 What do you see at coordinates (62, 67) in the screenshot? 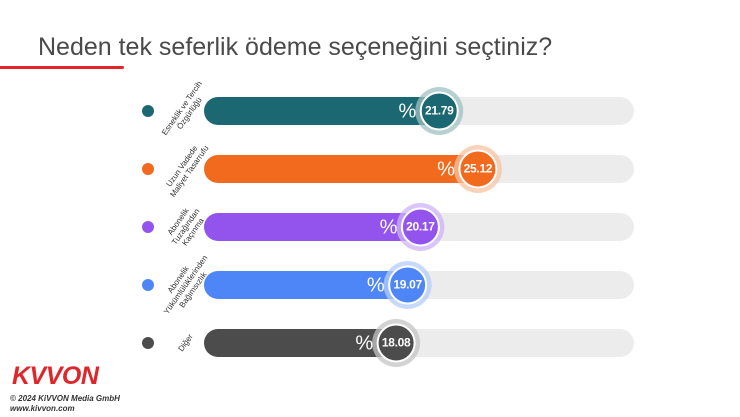
I see `title-underline` at bounding box center [62, 67].